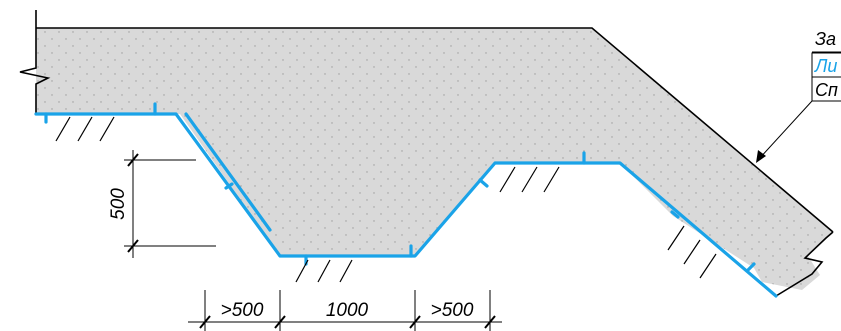 The height and width of the screenshot is (331, 841). What do you see at coordinates (804, 264) in the screenshot?
I see `right-break-line` at bounding box center [804, 264].